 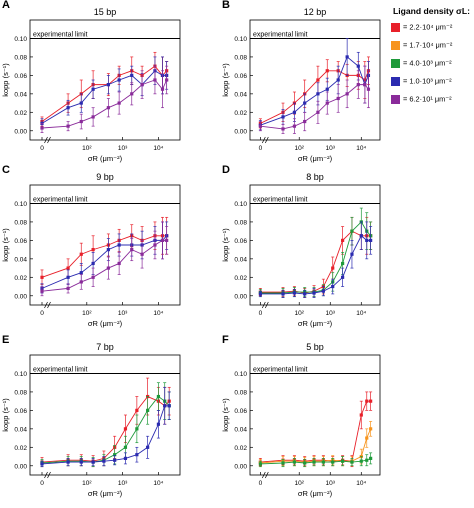 I want to click on y-tick-label: 0.06, so click(x=20, y=76).